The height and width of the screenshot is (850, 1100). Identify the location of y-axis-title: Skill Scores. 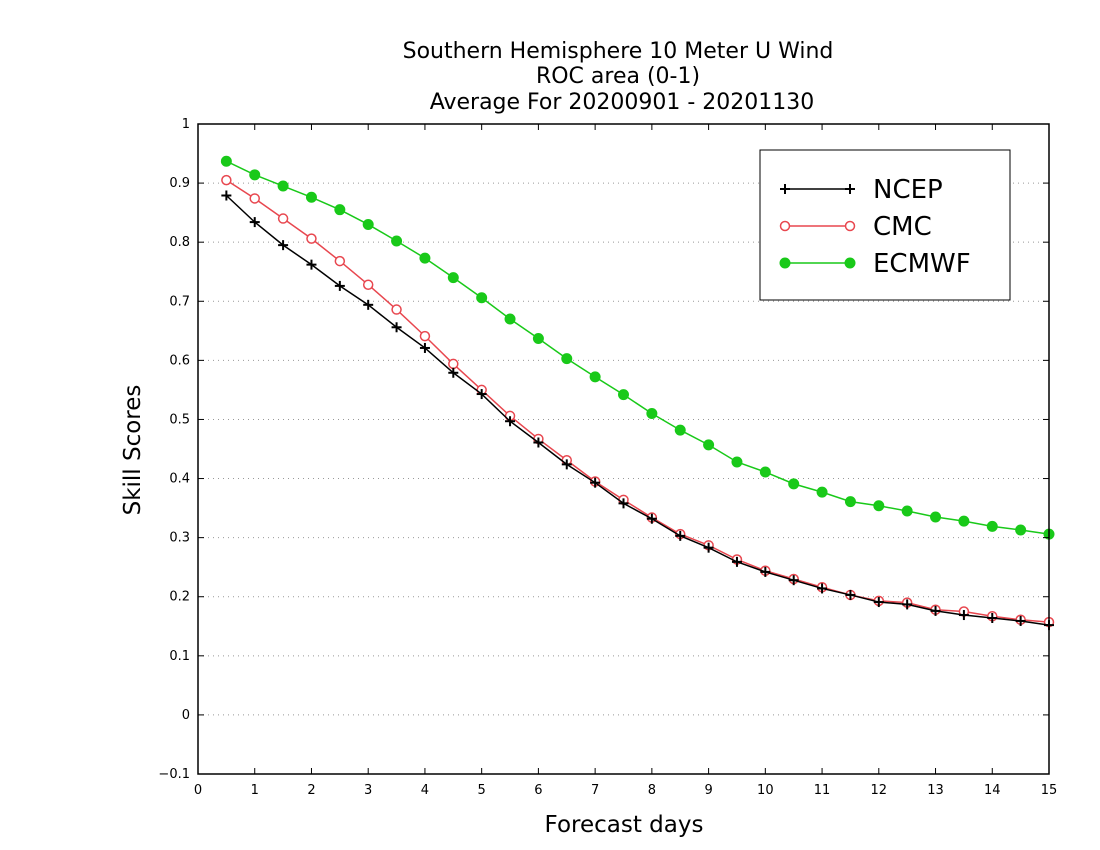
(133, 450).